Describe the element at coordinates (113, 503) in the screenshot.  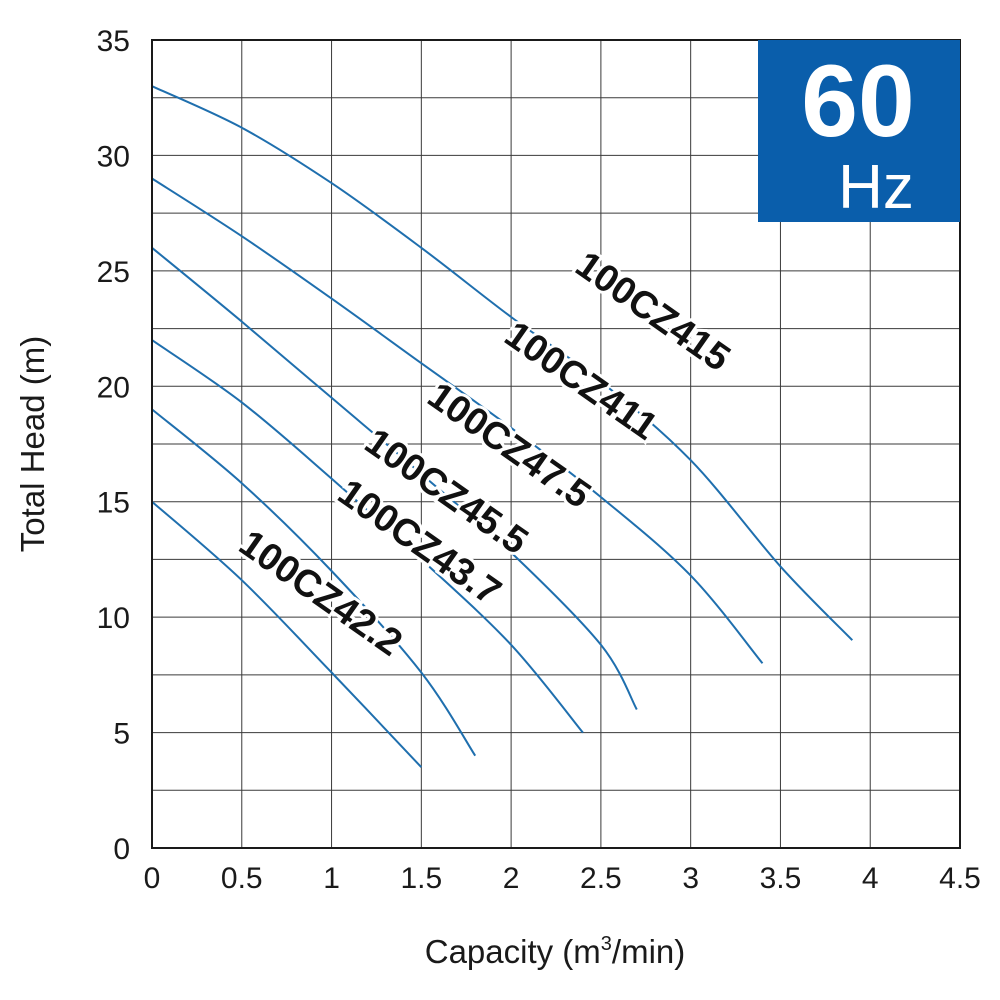
I see `y-tick-label: 15` at that location.